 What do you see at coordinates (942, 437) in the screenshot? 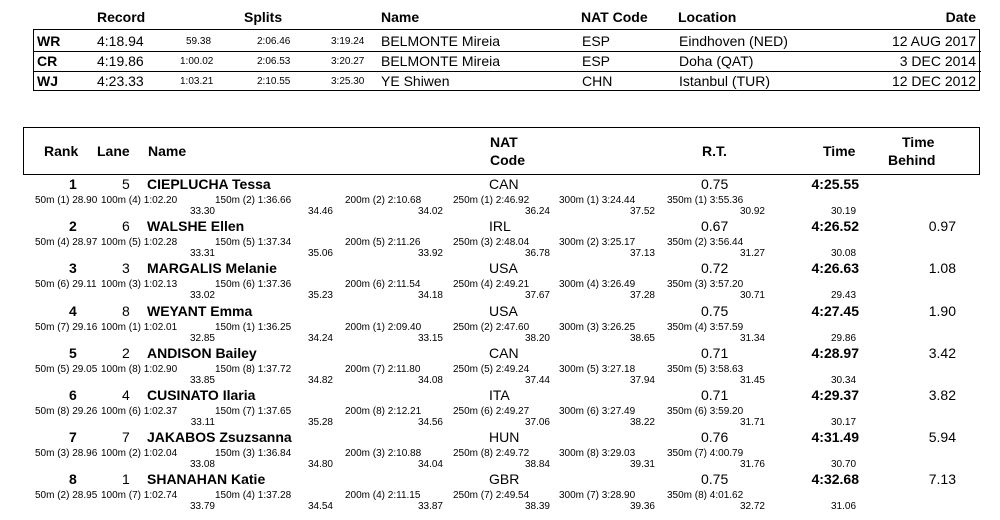
I see `time-behind: 5.94` at bounding box center [942, 437].